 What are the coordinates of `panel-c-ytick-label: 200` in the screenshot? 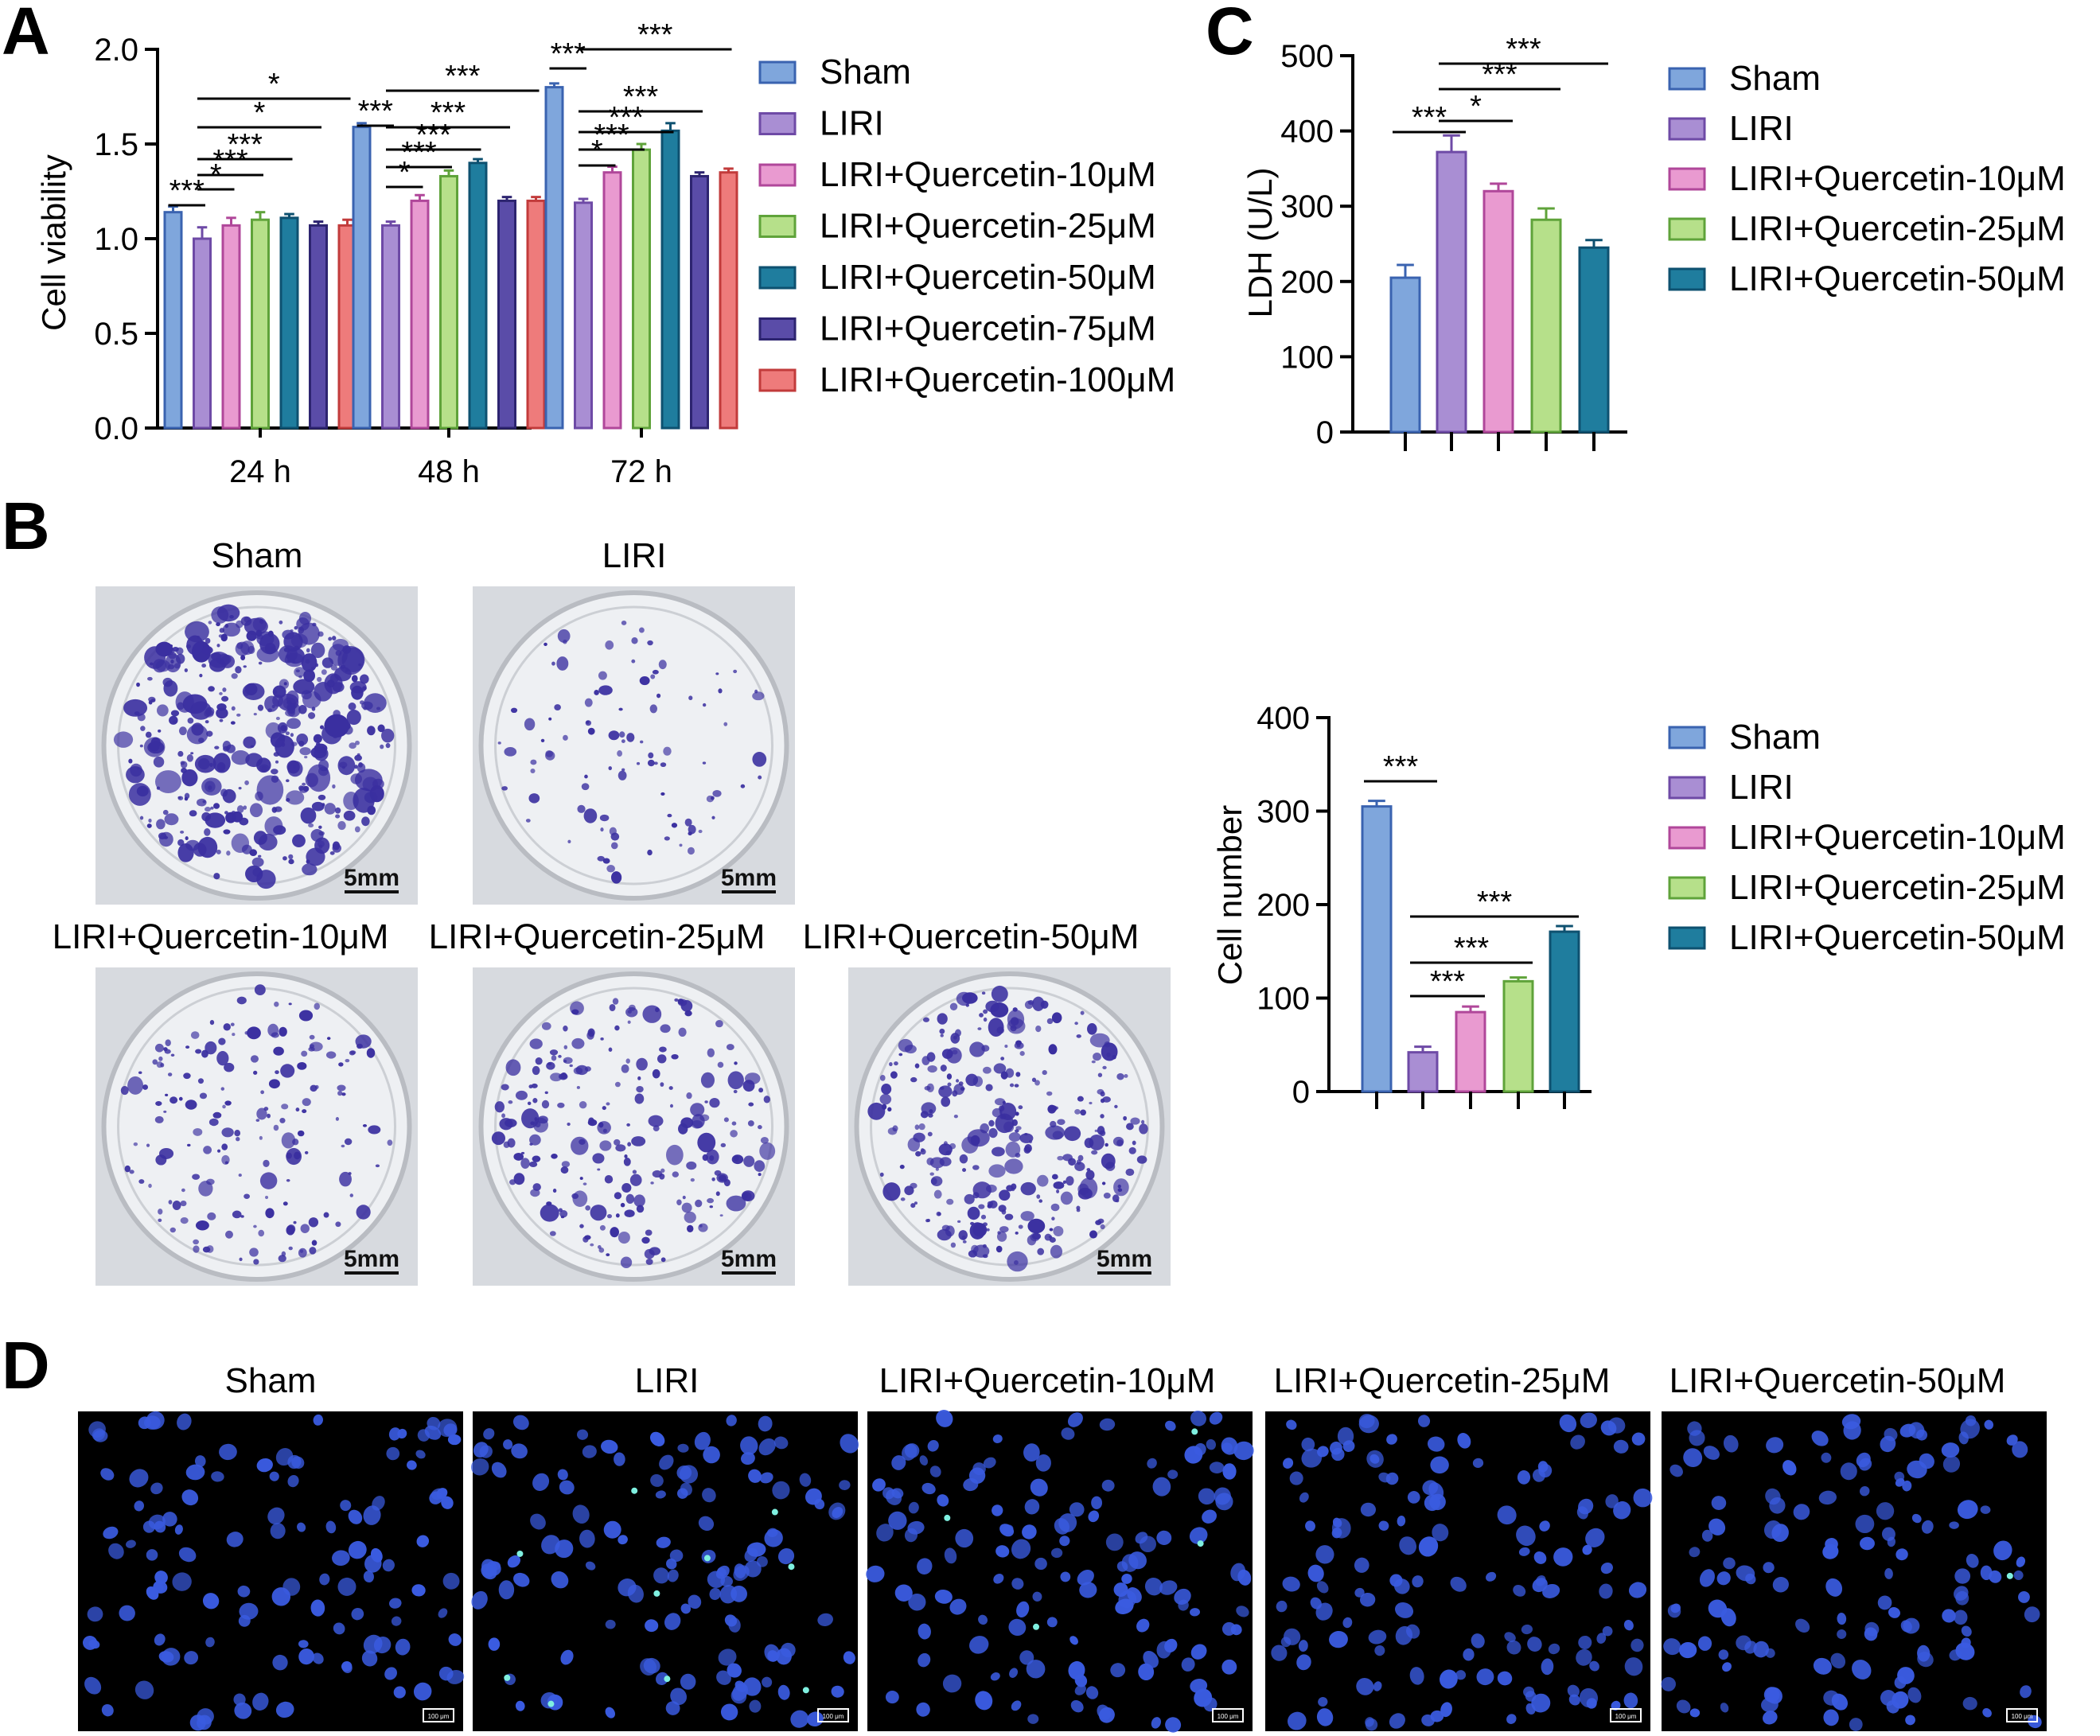 It's located at (1307, 282).